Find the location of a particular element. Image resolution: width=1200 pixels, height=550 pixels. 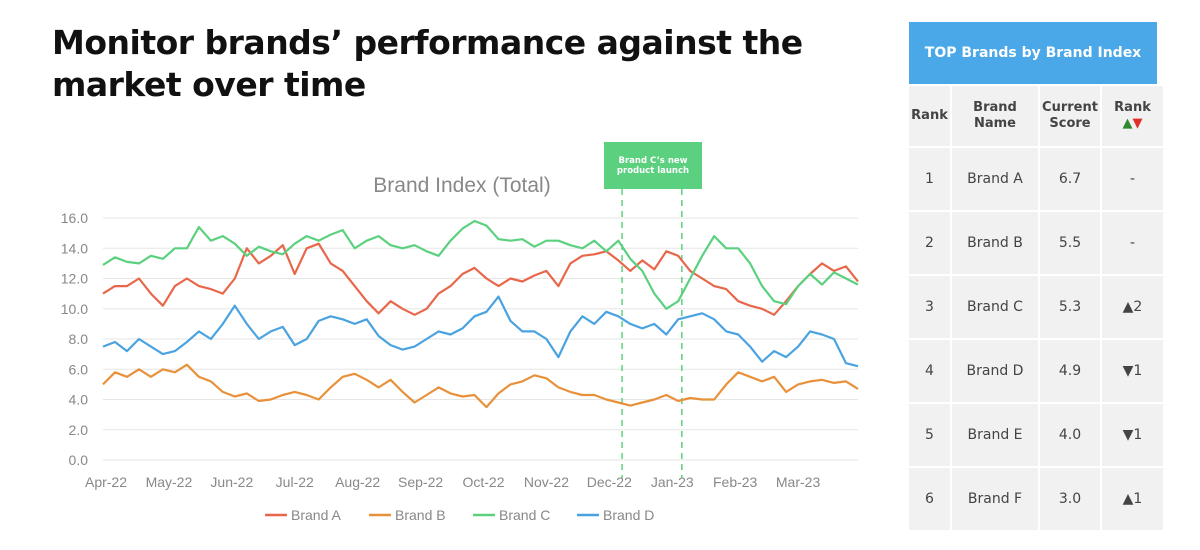

header-rank-change: Rank ▲▼ is located at coordinates (1132, 116).